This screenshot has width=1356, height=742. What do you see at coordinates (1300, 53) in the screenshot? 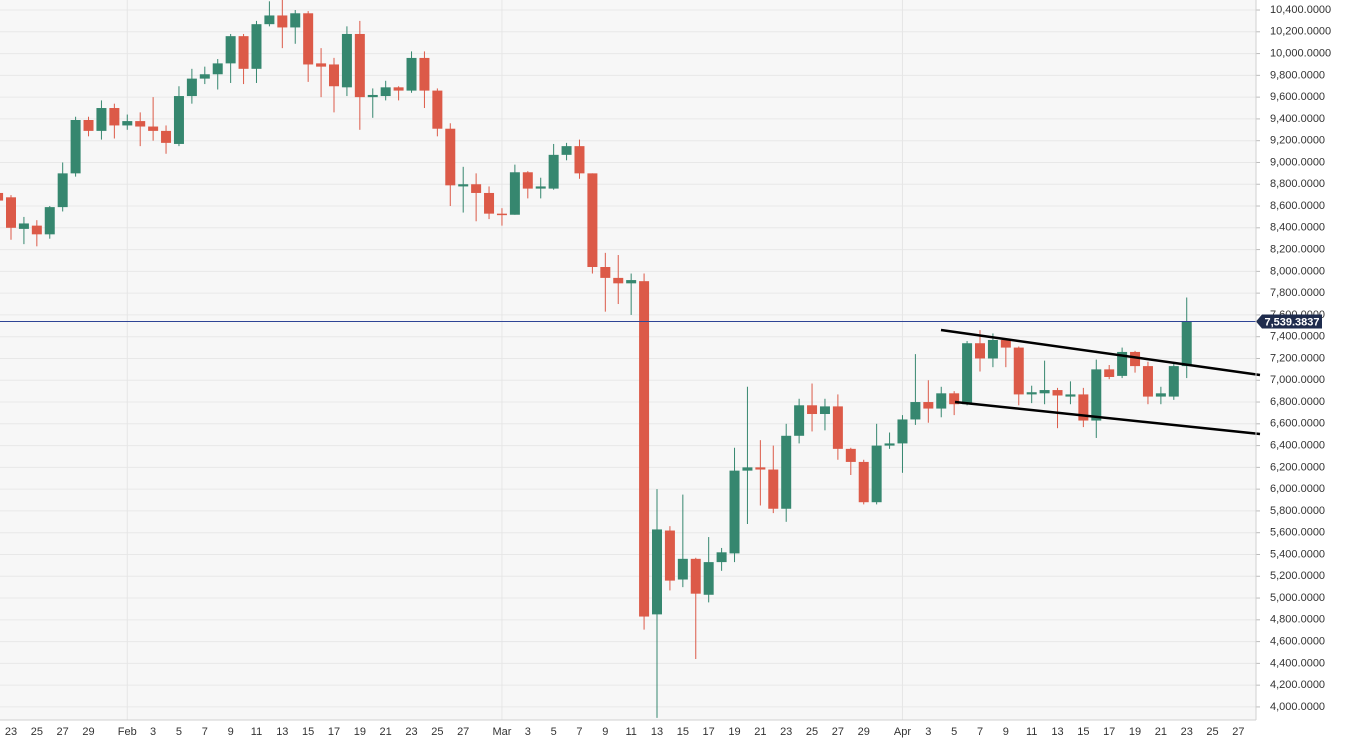
I see `y-tick-label: 10,000.0000` at bounding box center [1300, 53].